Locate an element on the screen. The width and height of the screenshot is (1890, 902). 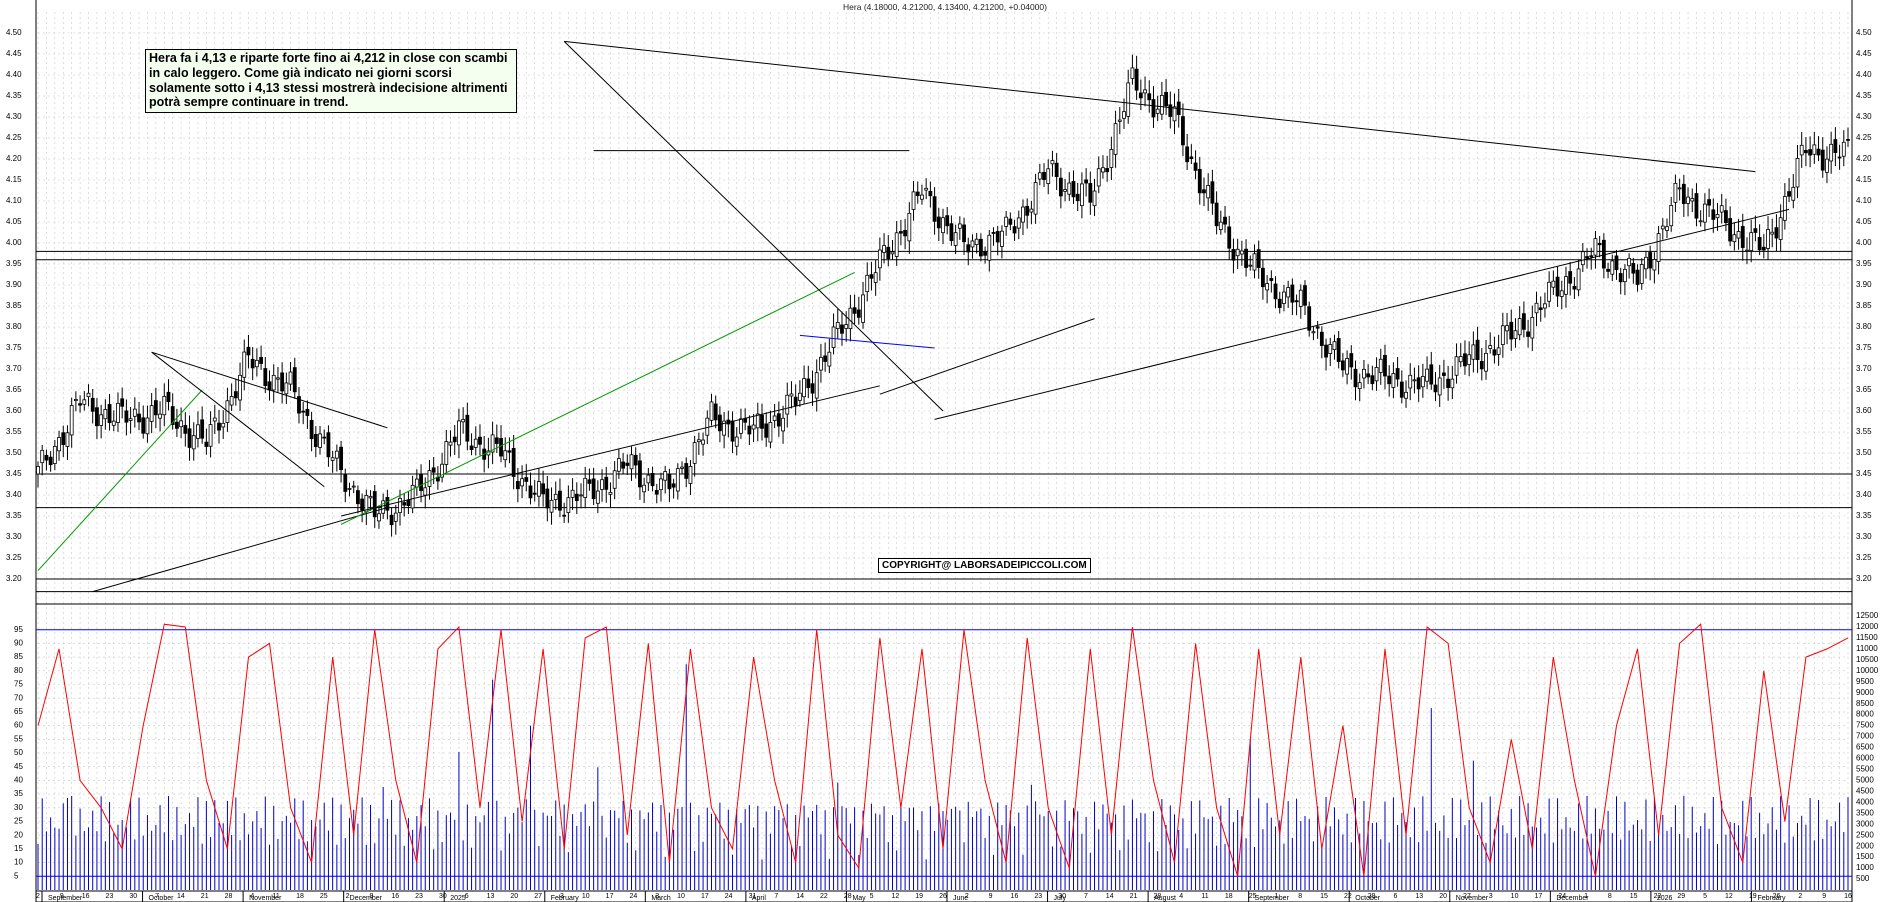
date-tick-label: 20 is located at coordinates (1443, 896).